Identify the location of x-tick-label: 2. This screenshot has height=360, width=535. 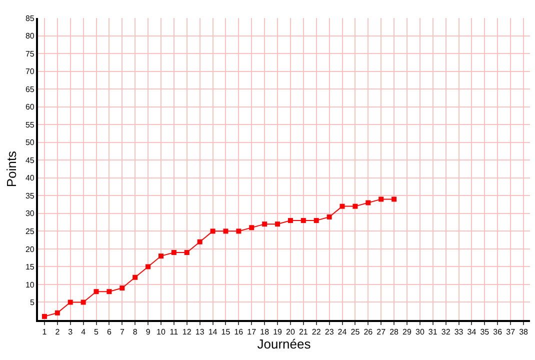
(57, 332).